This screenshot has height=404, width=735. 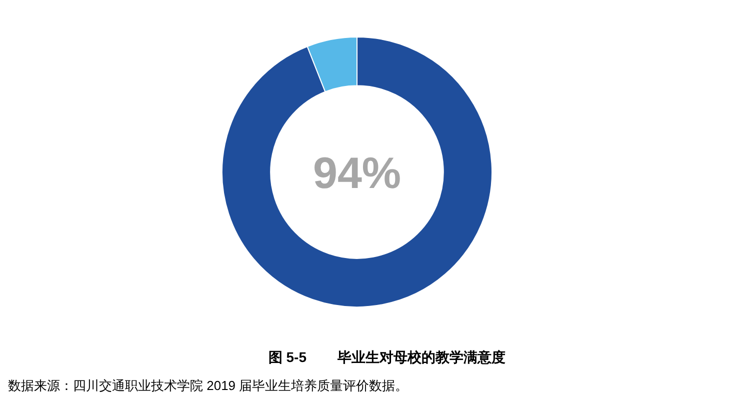 What do you see at coordinates (387, 357) in the screenshot?
I see `text: 图 5-5 毕业生对母校的教学满意度` at bounding box center [387, 357].